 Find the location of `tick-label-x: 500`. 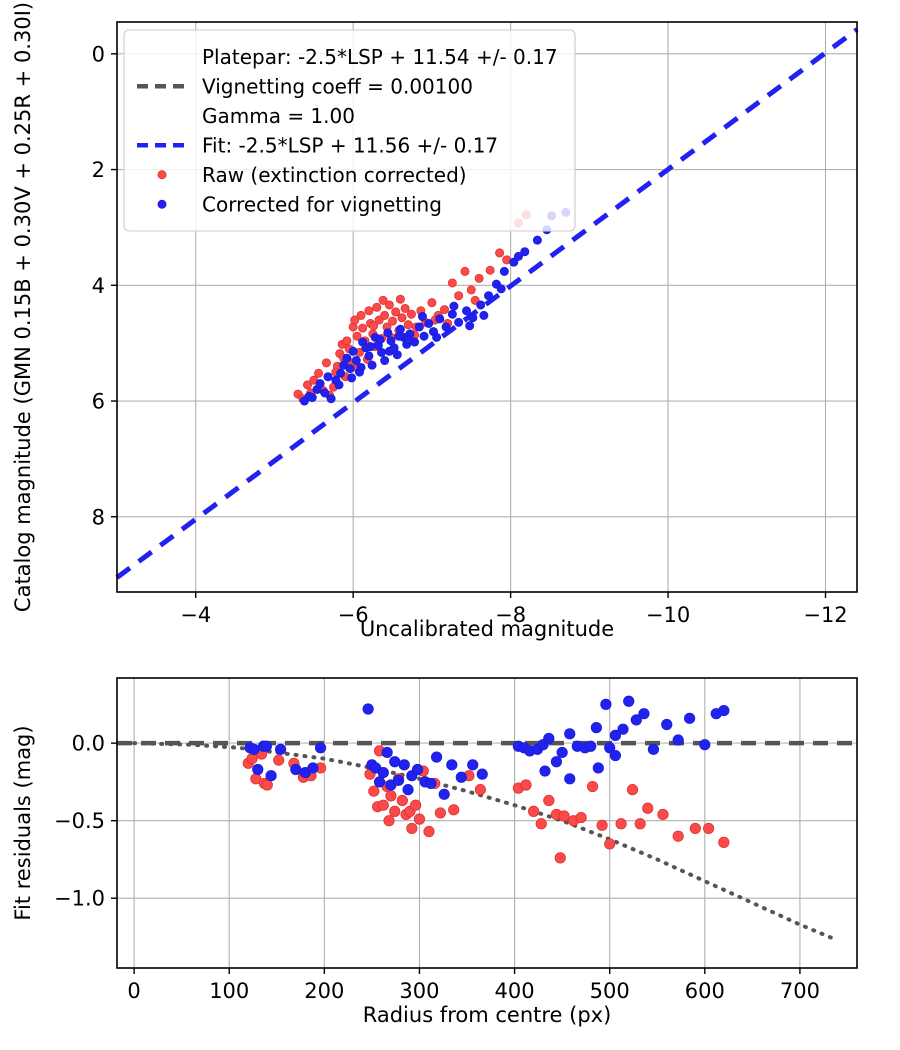

tick-label-x: 500 is located at coordinates (610, 991).